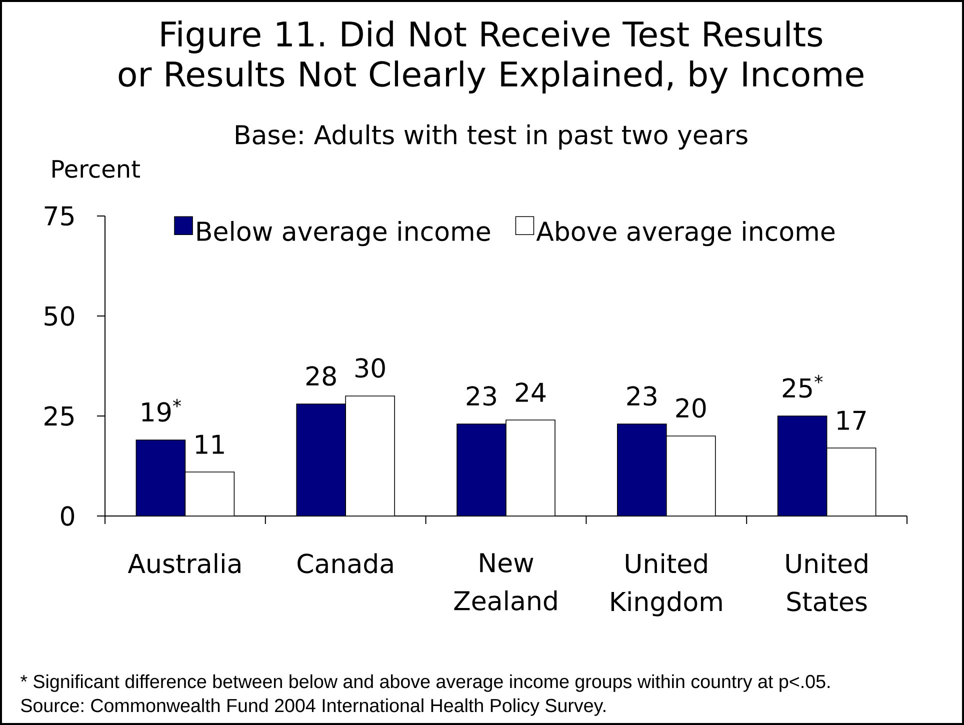 The image size is (964, 725). Describe the element at coordinates (666, 584) in the screenshot. I see `x-tick-label: United Kingdom` at that location.